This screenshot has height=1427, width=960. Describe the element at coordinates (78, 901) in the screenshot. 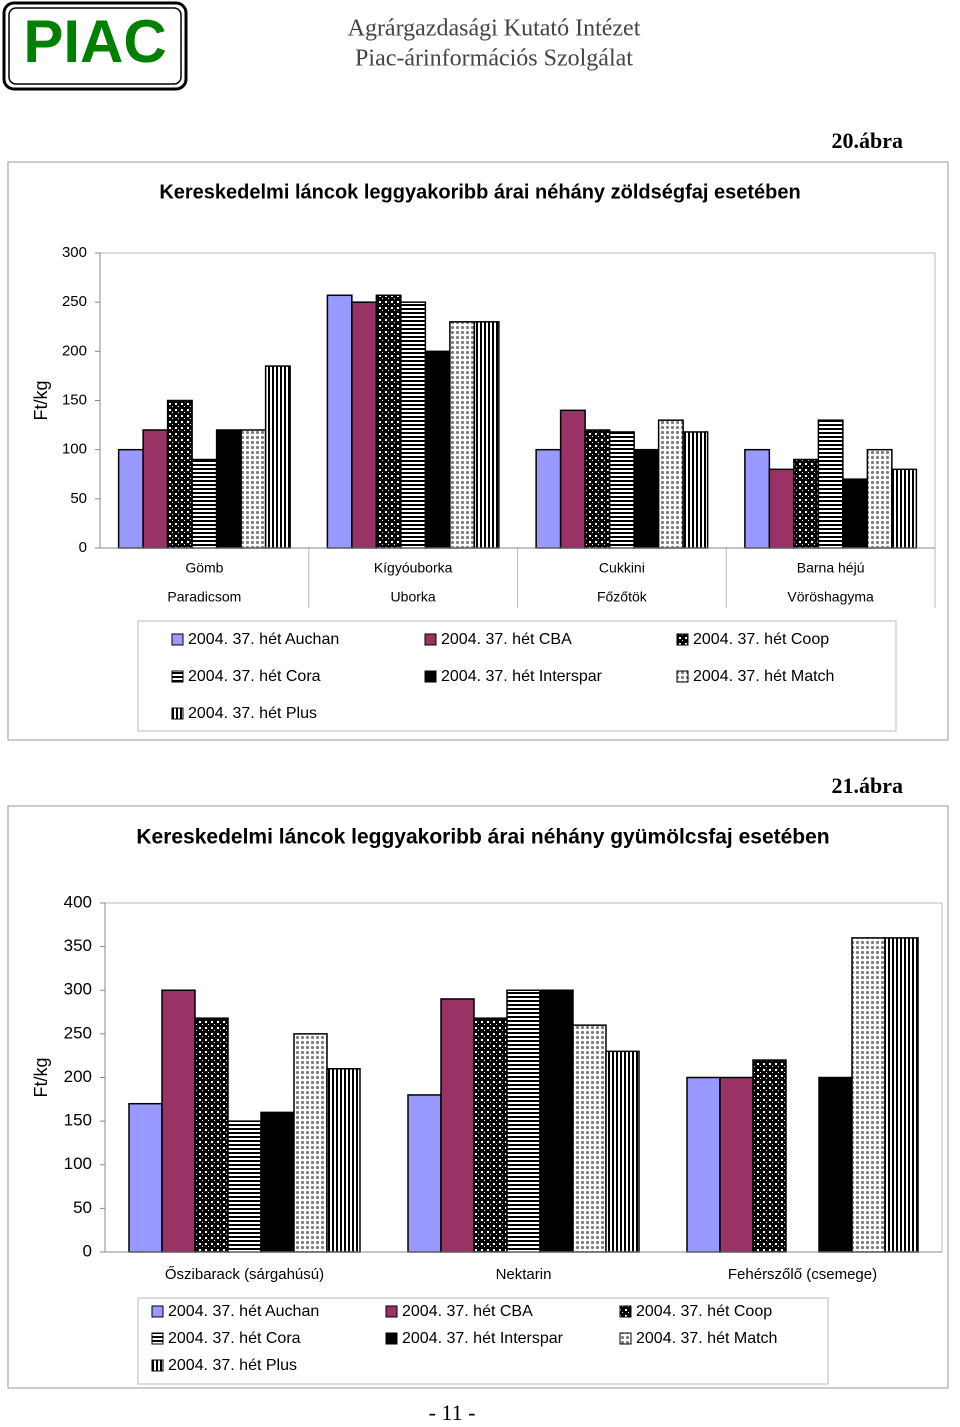

I see `y-tick-label: 400` at that location.